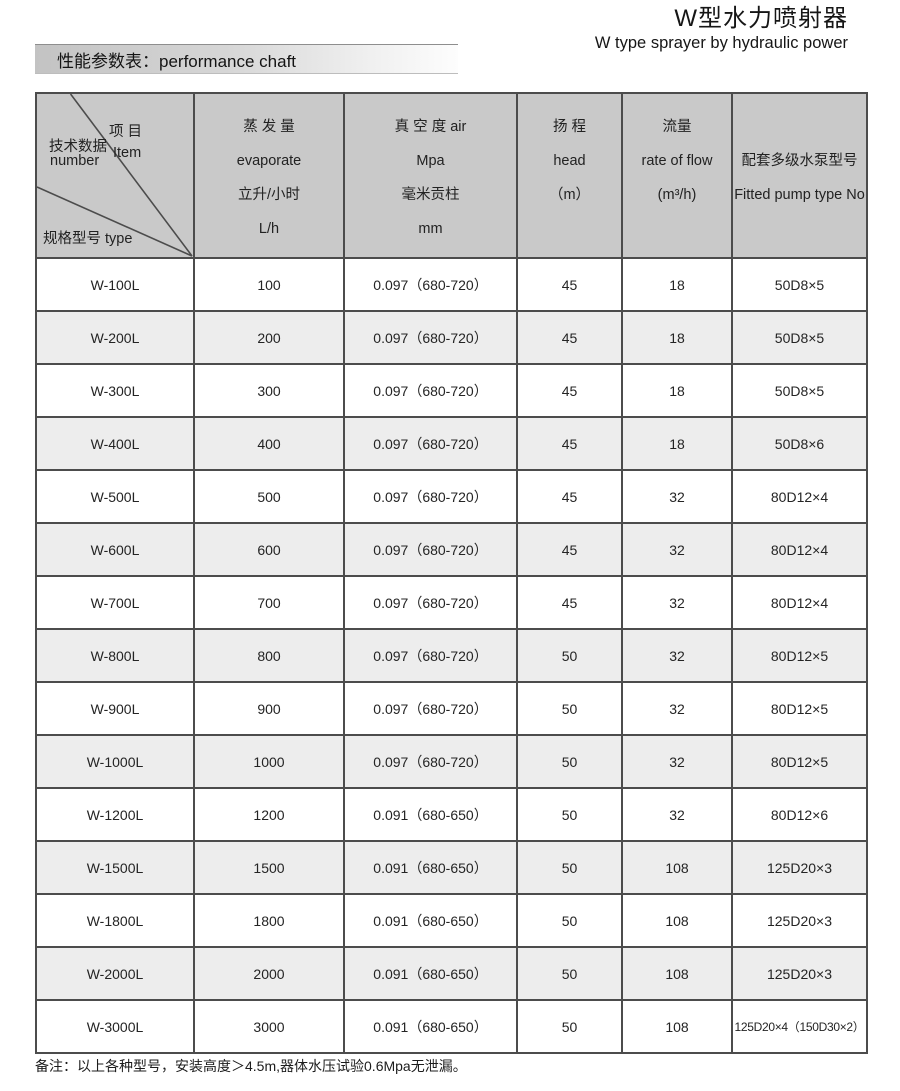  I want to click on column-header-line: Fitted pump type No, so click(799, 195).